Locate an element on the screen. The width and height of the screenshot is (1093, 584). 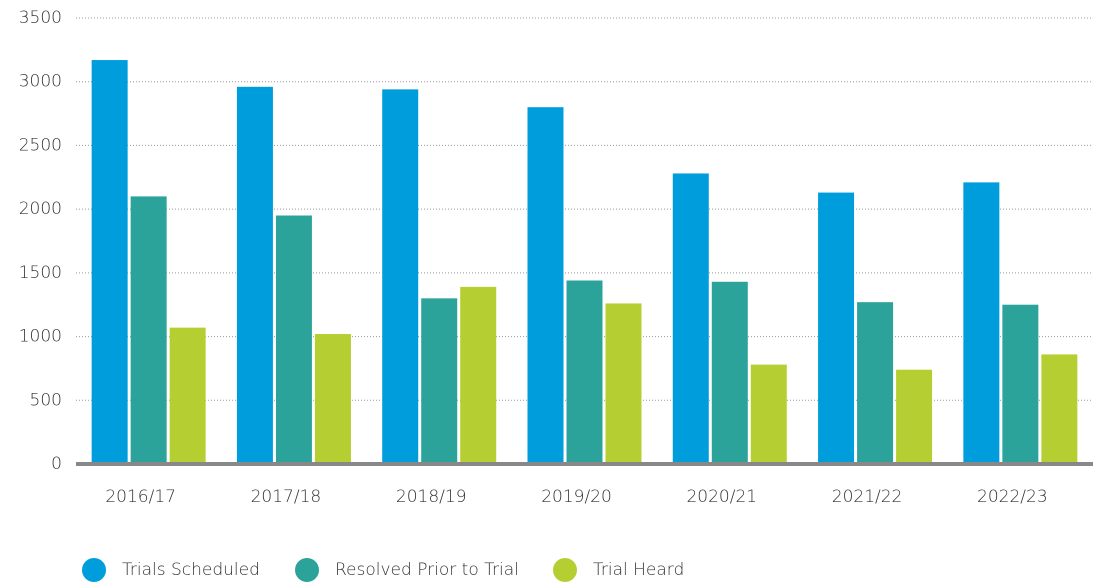
x-tick-label: 2019/20 is located at coordinates (576, 497).